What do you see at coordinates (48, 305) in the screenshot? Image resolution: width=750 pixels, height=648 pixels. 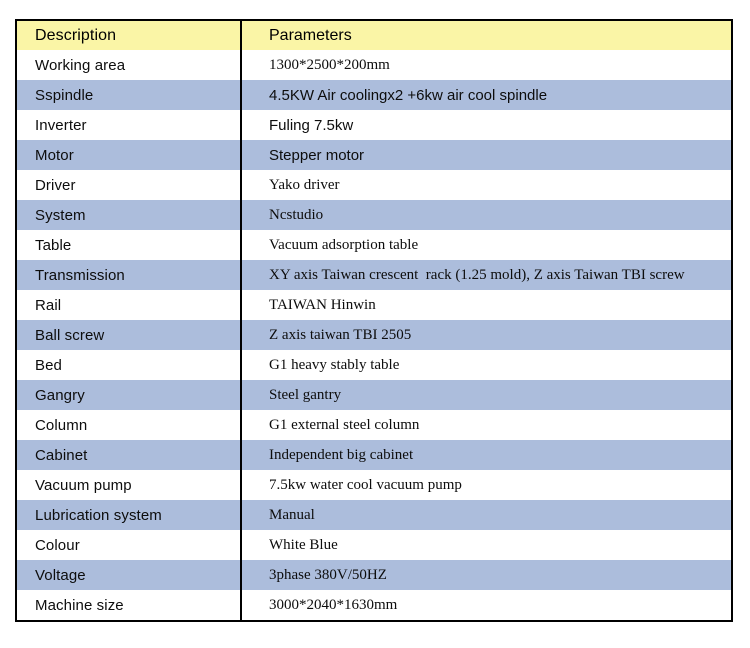 I see `row-label: Rail` at bounding box center [48, 305].